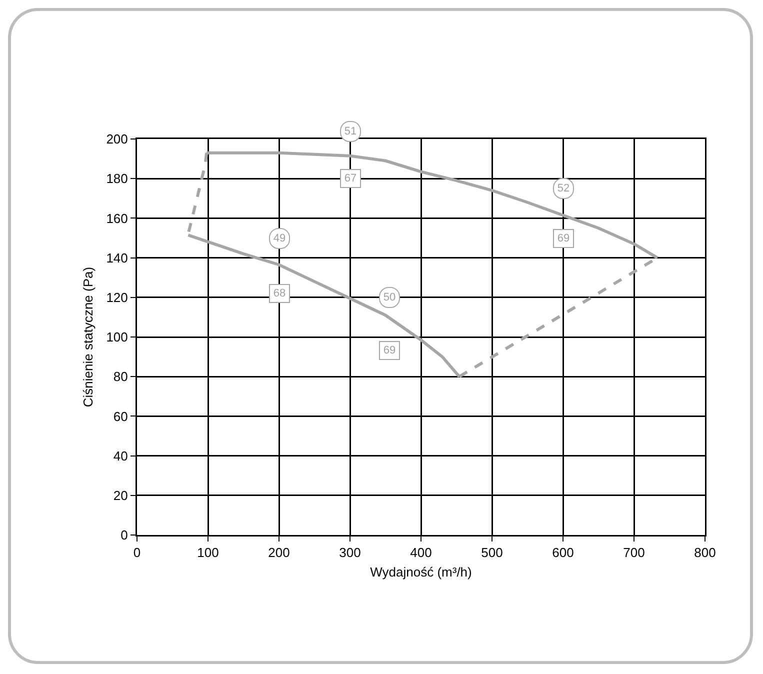  I want to click on annotation: 50, so click(389, 298).